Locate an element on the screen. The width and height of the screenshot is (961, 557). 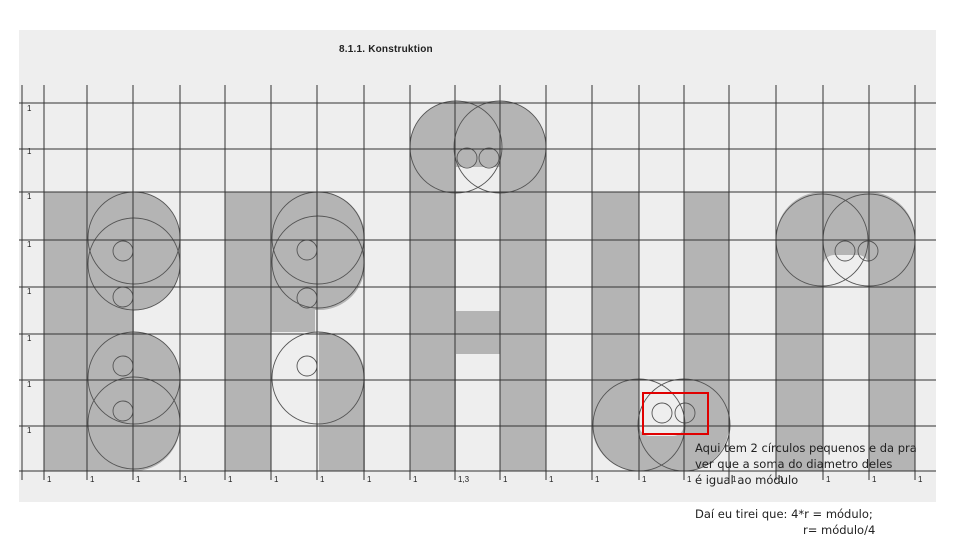
letter-u is located at coordinates (660, 331).